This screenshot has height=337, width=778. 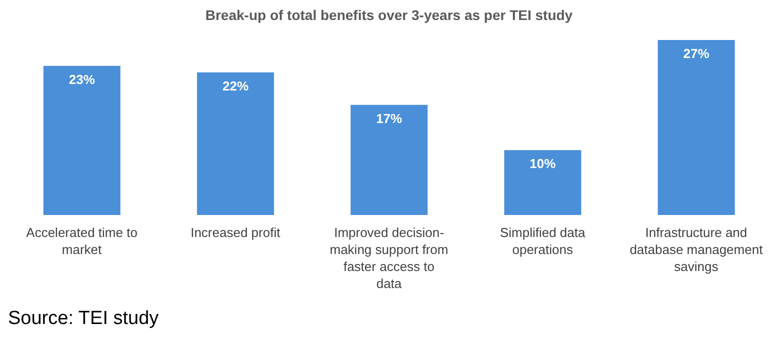 What do you see at coordinates (83, 319) in the screenshot?
I see `source-note: Source: TEI study` at bounding box center [83, 319].